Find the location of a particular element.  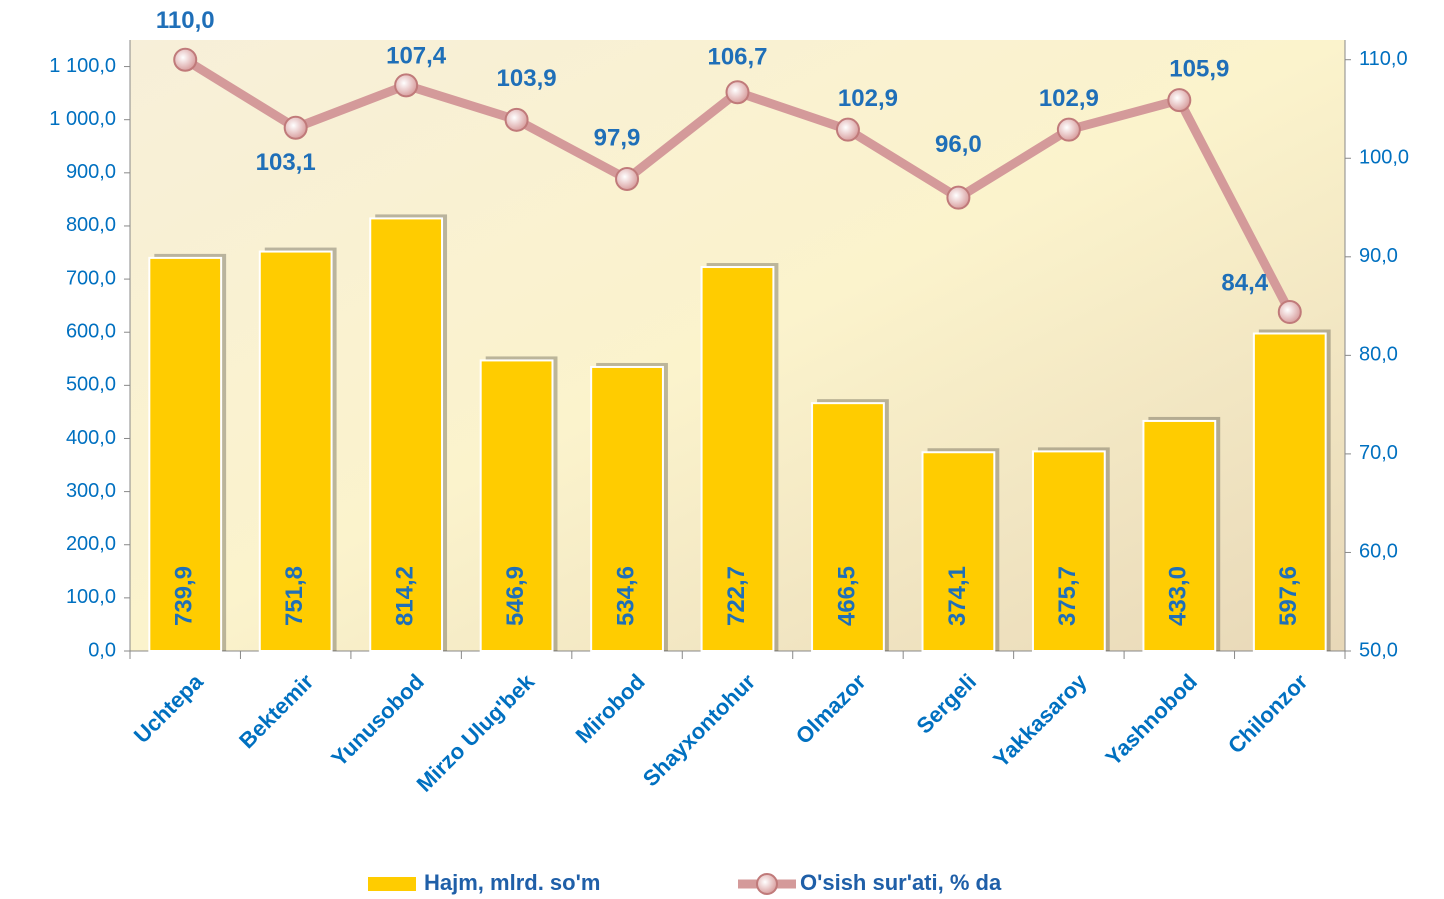

x-tick-label: Sergeli is located at coordinates (946, 704).